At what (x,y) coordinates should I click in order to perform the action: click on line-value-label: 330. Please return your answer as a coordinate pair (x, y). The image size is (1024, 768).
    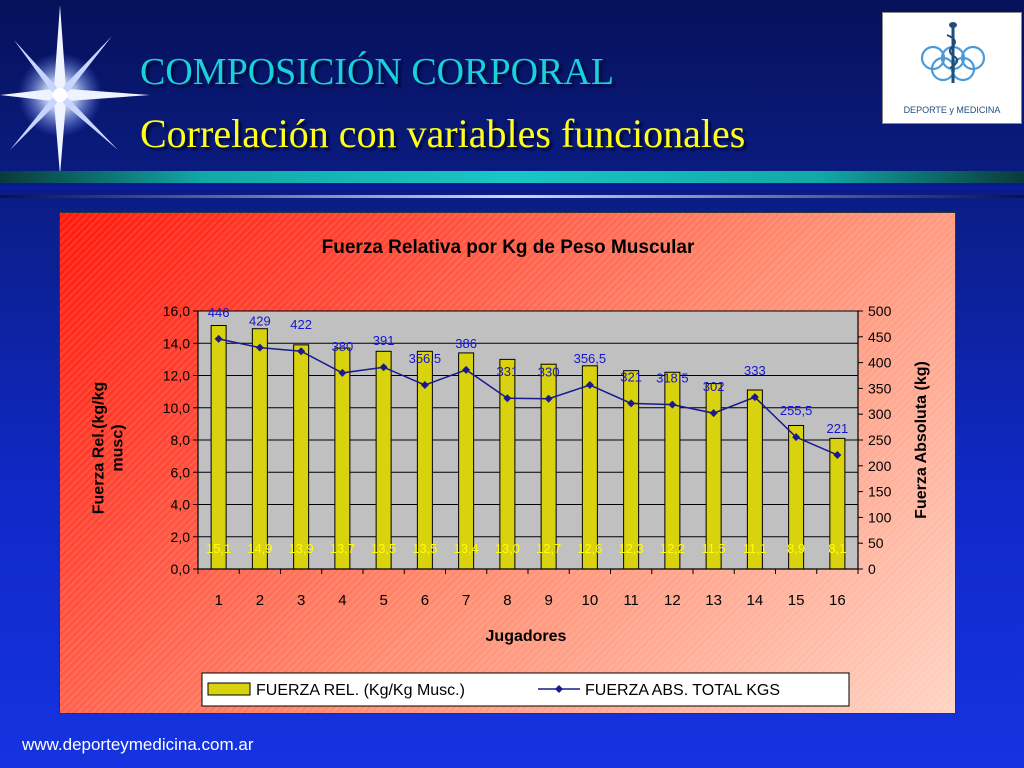
    Looking at the image, I should click on (549, 372).